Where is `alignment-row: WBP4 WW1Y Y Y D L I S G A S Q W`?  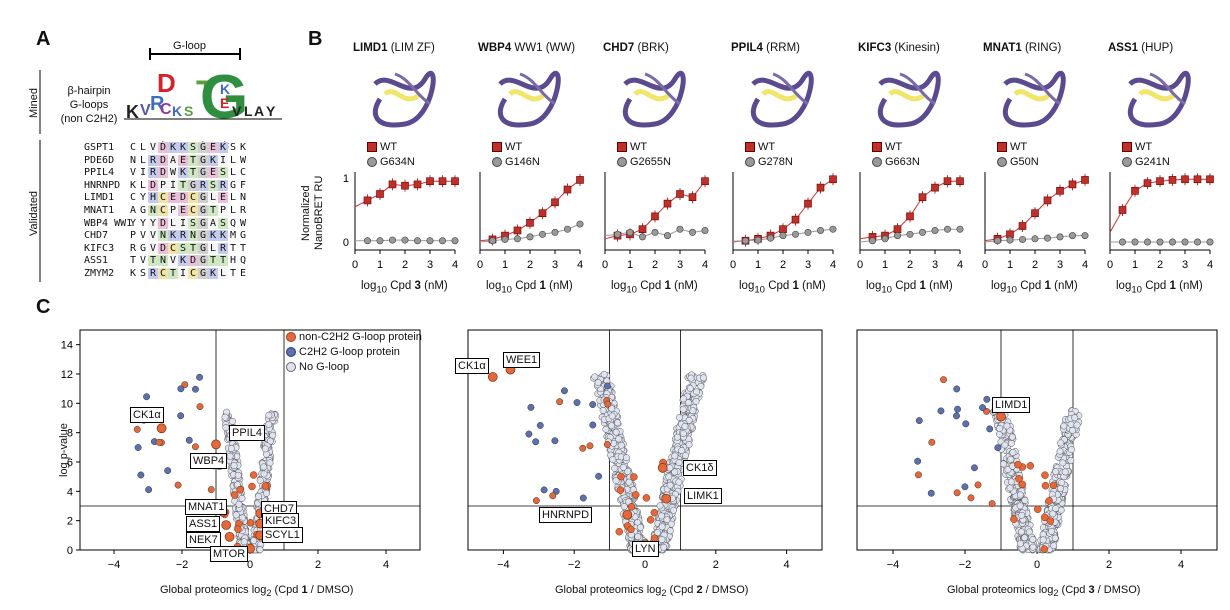
alignment-row: WBP4 WW1Y Y Y D L I S G A S Q W is located at coordinates (166, 224).